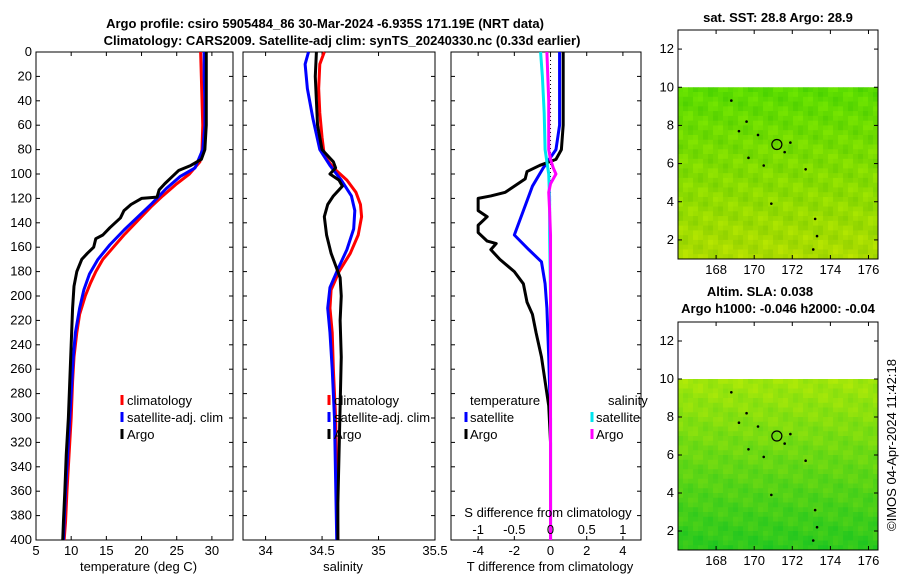 The height and width of the screenshot is (580, 900). I want to click on legend-label: satellite, so click(492, 417).